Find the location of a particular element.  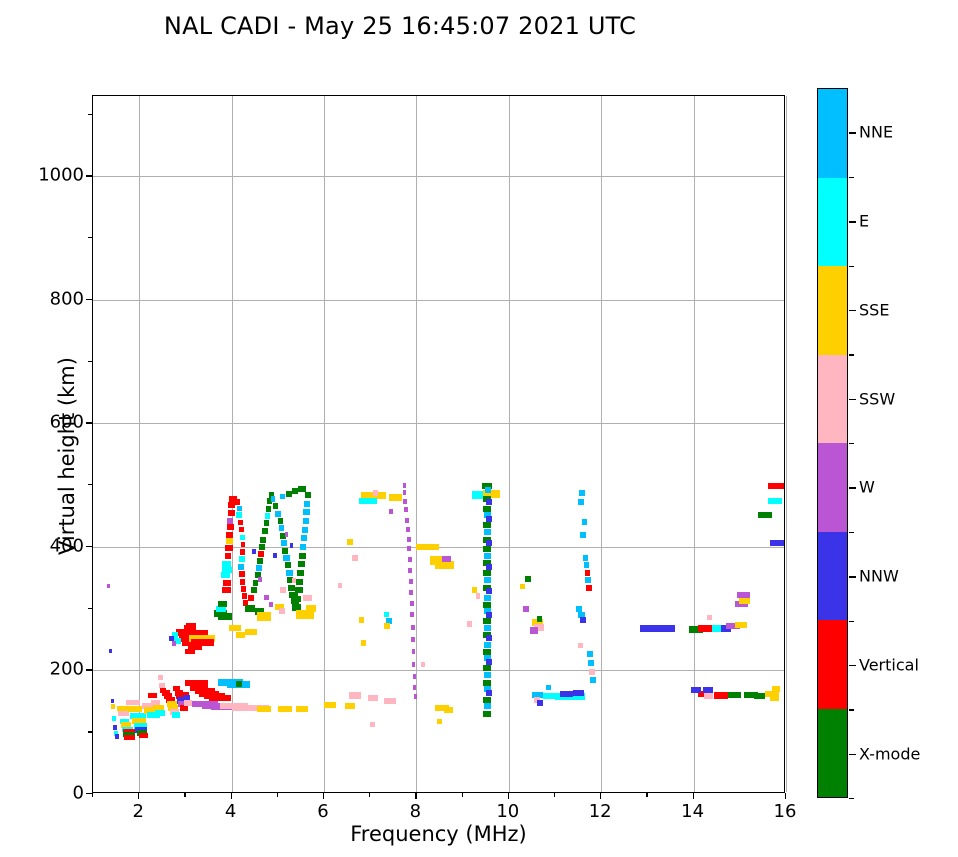

x-tick-label: 12 is located at coordinates (600, 811).